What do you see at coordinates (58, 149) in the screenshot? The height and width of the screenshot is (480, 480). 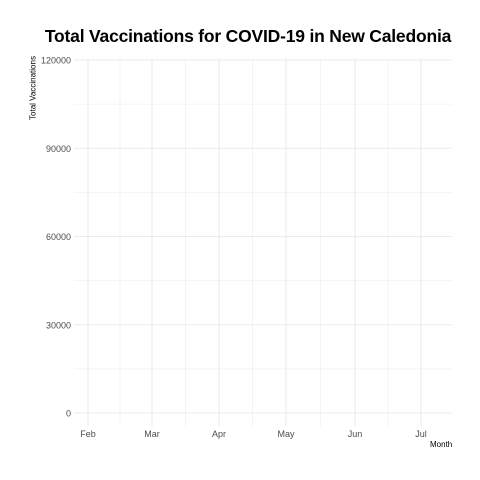 I see `y-tick-label: 90000` at bounding box center [58, 149].